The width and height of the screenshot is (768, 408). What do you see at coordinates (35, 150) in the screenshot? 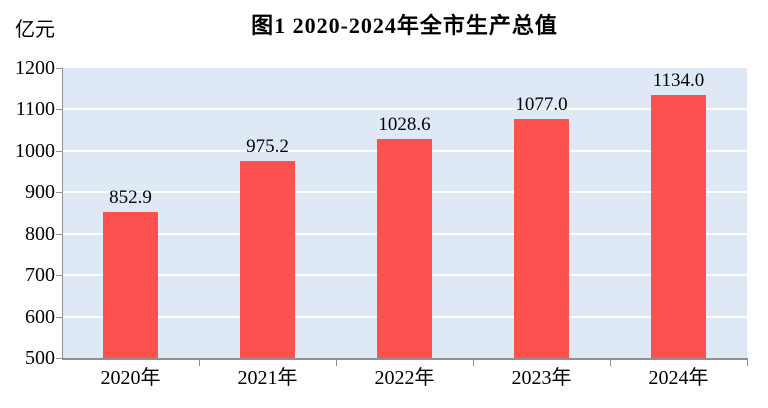
I see `y-tick-label-1000: 1000` at bounding box center [35, 150].